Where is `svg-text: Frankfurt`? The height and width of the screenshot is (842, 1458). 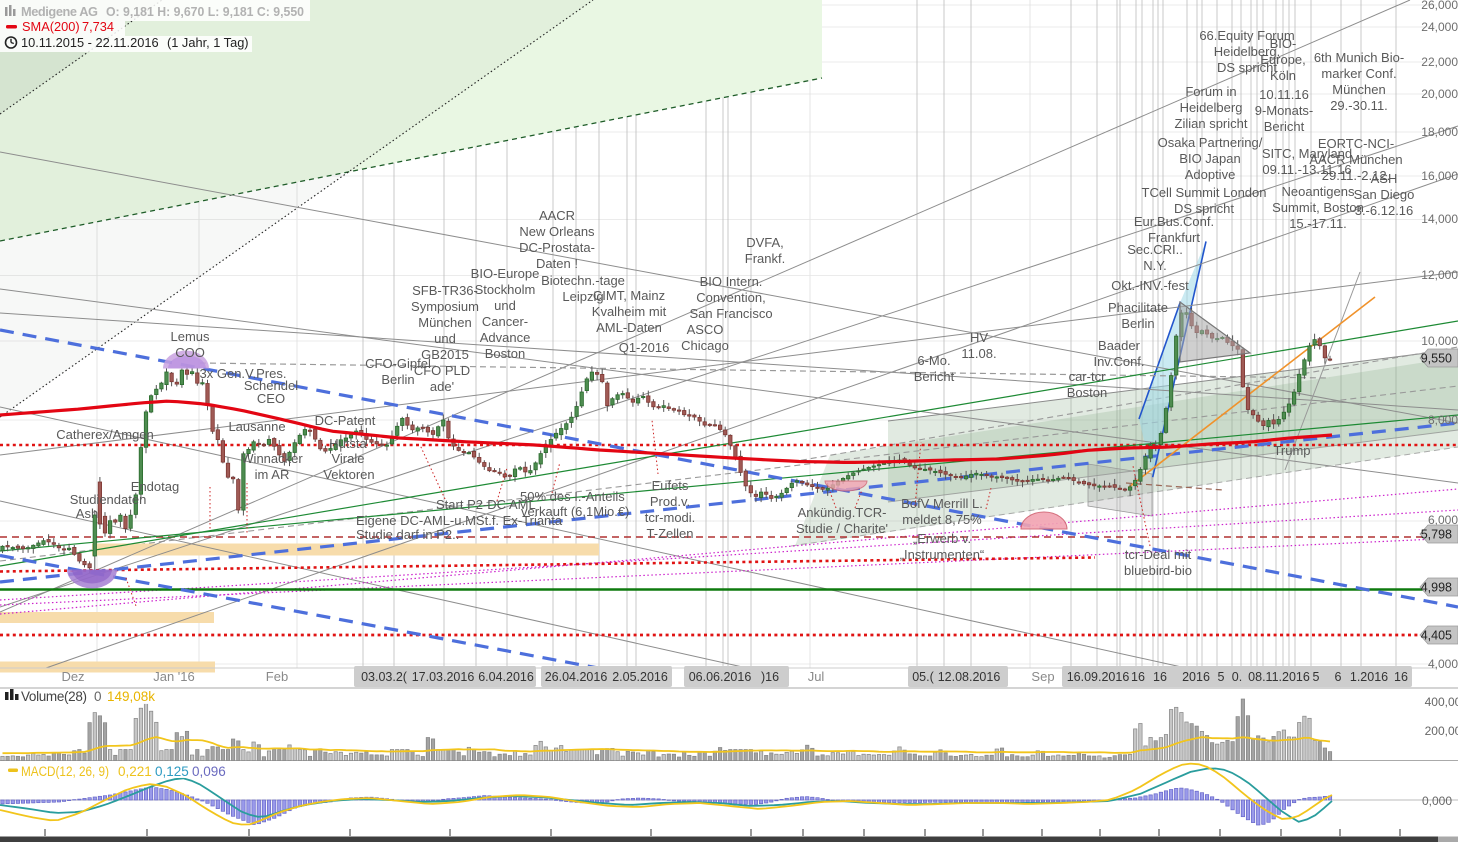 svg-text: Frankfurt is located at coordinates (1174, 237).